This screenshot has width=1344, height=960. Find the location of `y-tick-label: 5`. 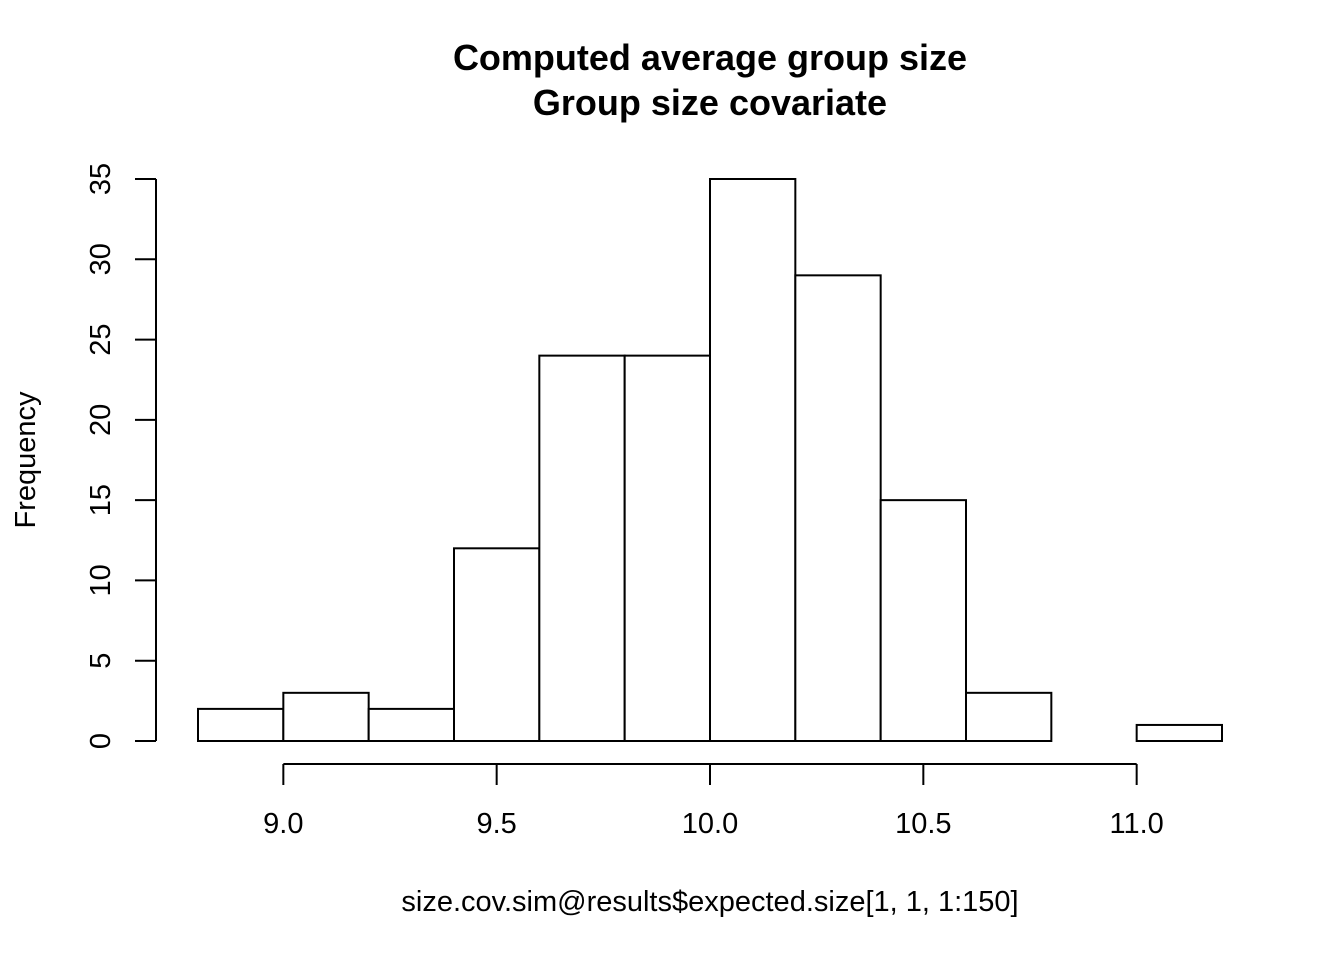

y-tick-label: 5 is located at coordinates (101, 661).